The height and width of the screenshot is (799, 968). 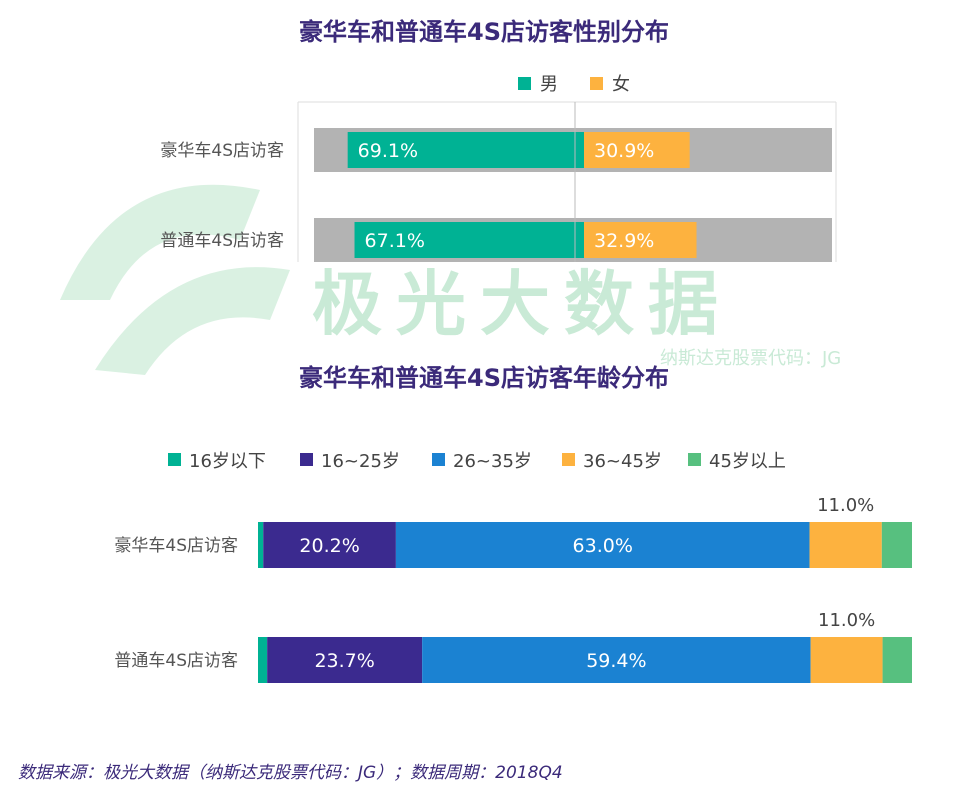 What do you see at coordinates (624, 241) in the screenshot?
I see `gender-value-label: 32.9%` at bounding box center [624, 241].